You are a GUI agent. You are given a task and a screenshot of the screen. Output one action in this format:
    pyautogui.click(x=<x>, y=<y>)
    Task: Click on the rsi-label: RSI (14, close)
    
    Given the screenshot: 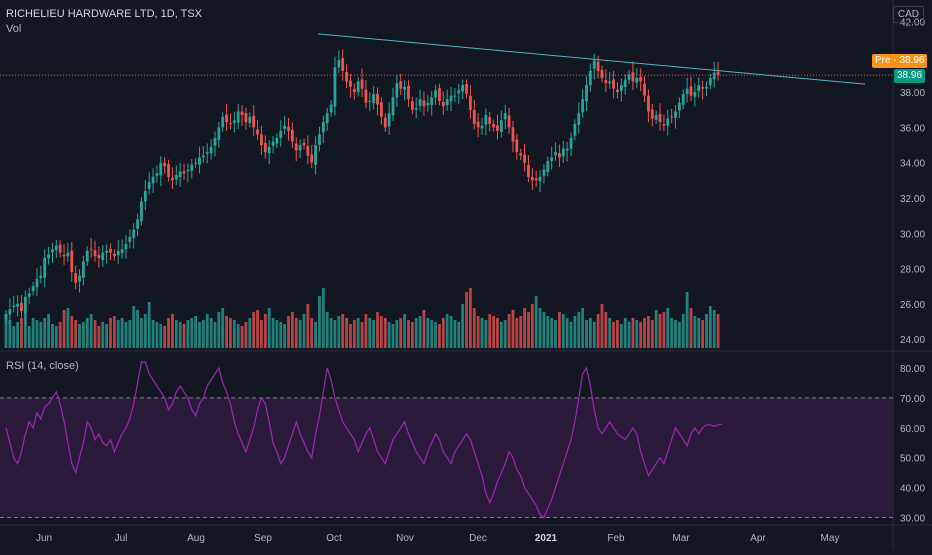 What is the action you would take?
    pyautogui.click(x=42, y=366)
    